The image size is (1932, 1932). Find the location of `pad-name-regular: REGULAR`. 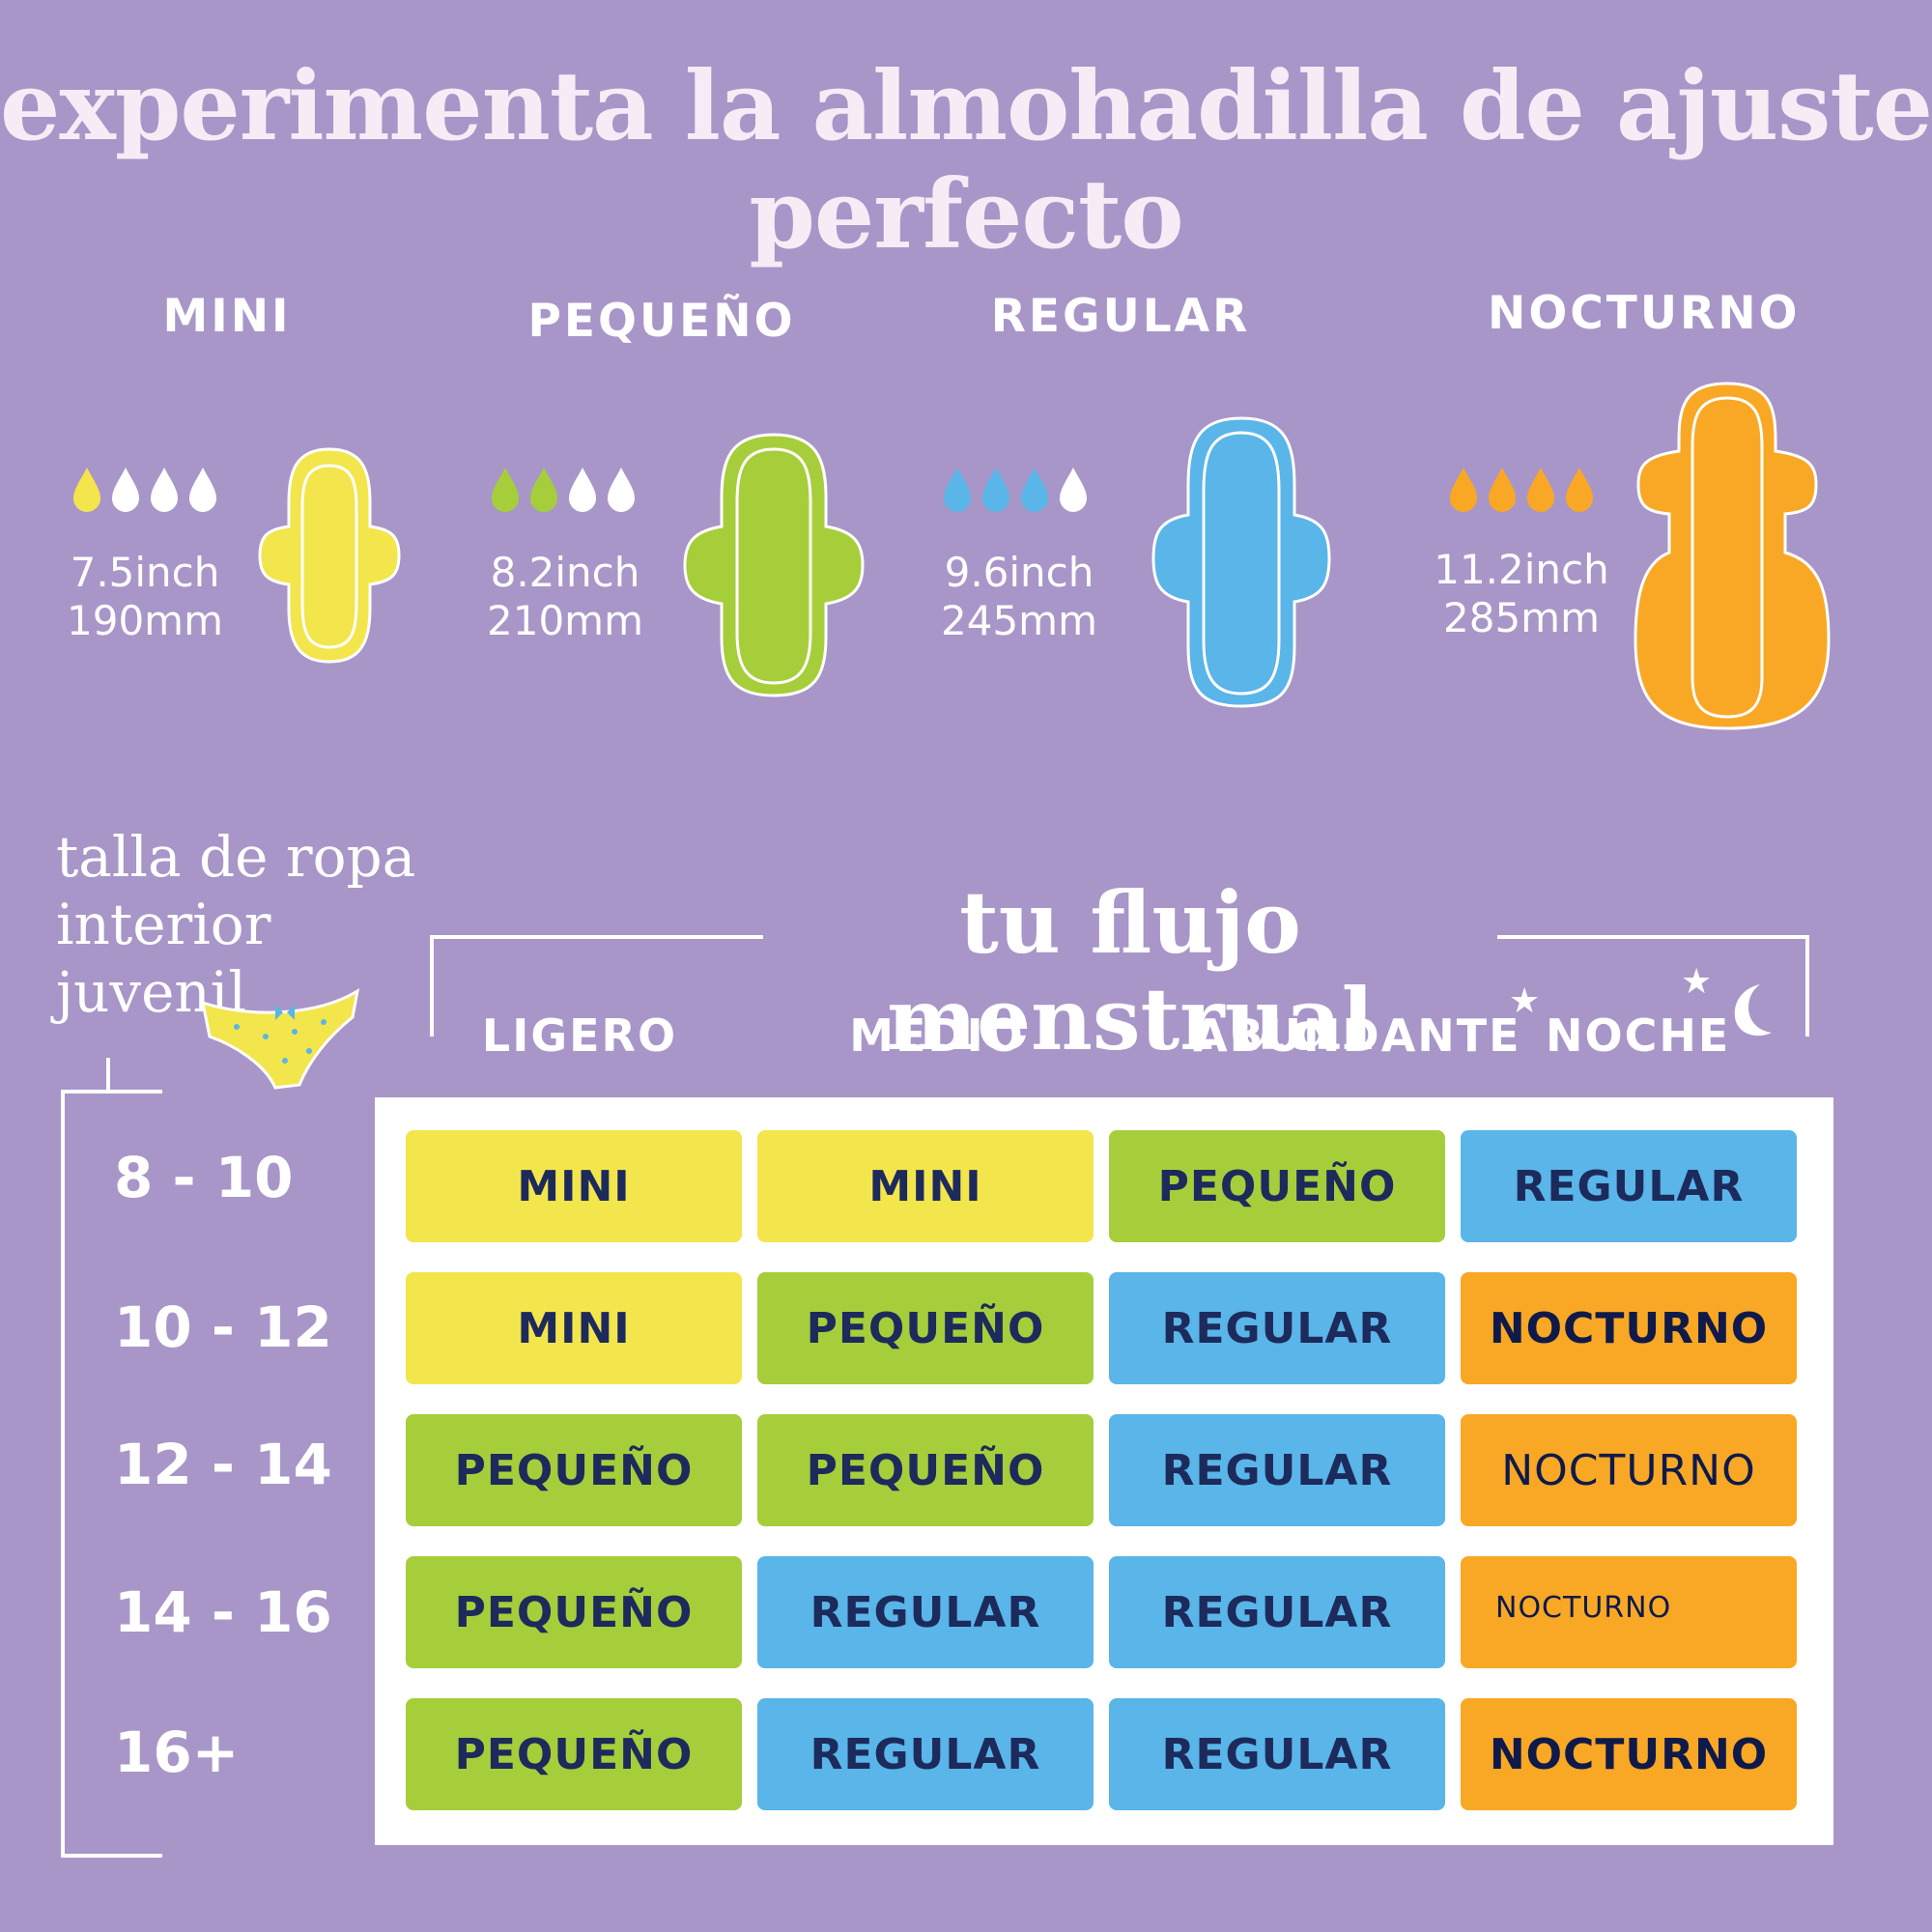

pad-name-regular: REGULAR is located at coordinates (1120, 316).